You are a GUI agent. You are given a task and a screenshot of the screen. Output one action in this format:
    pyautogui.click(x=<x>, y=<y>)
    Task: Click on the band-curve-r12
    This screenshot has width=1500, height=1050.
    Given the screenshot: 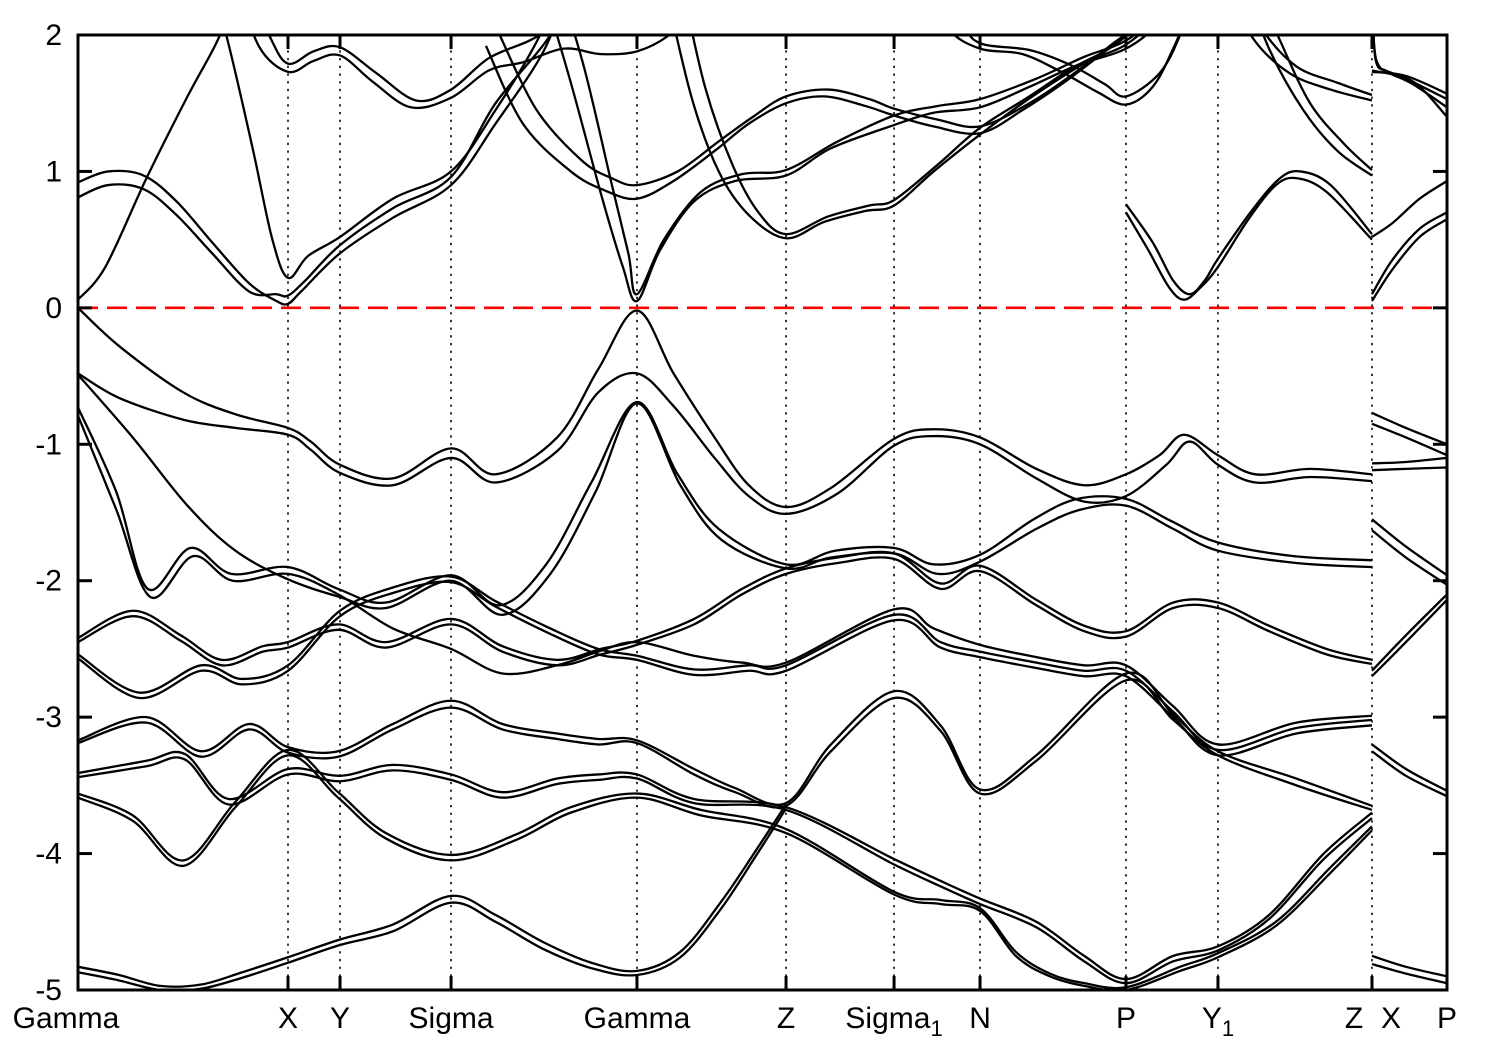 What is the action you would take?
    pyautogui.click(x=1409, y=547)
    